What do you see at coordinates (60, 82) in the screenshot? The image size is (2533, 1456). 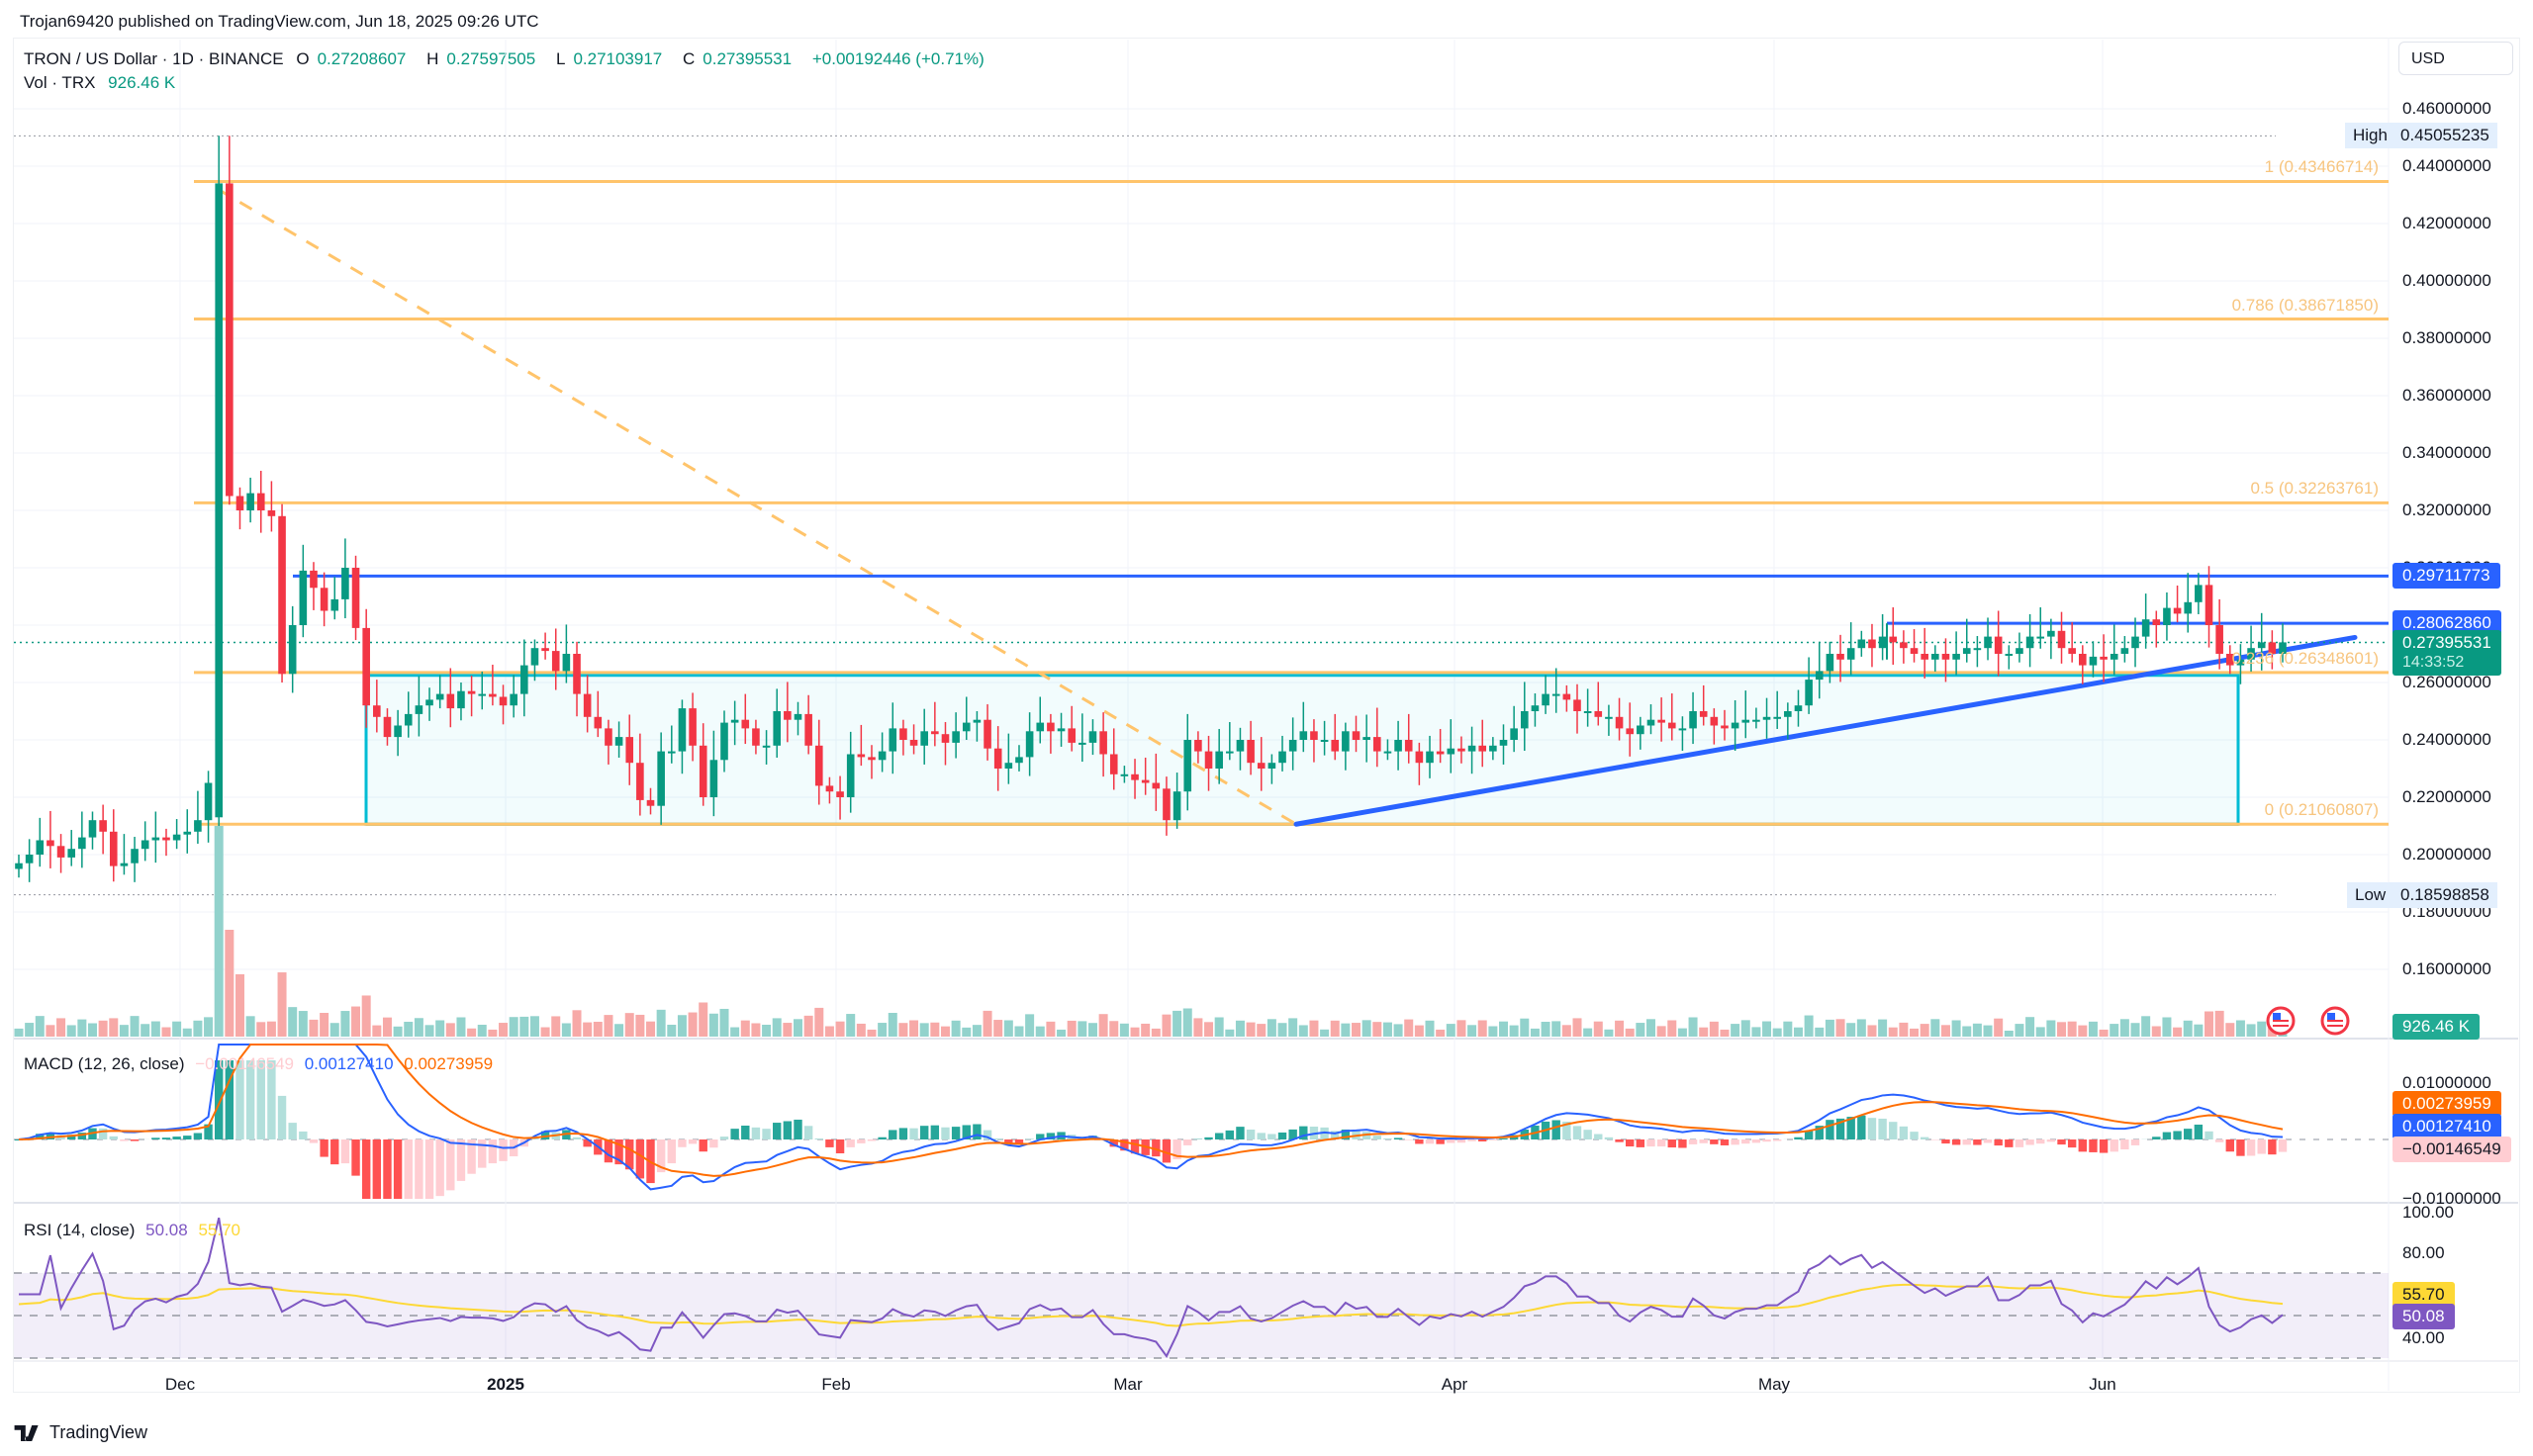 I see `volume-label: Vol · TRX` at bounding box center [60, 82].